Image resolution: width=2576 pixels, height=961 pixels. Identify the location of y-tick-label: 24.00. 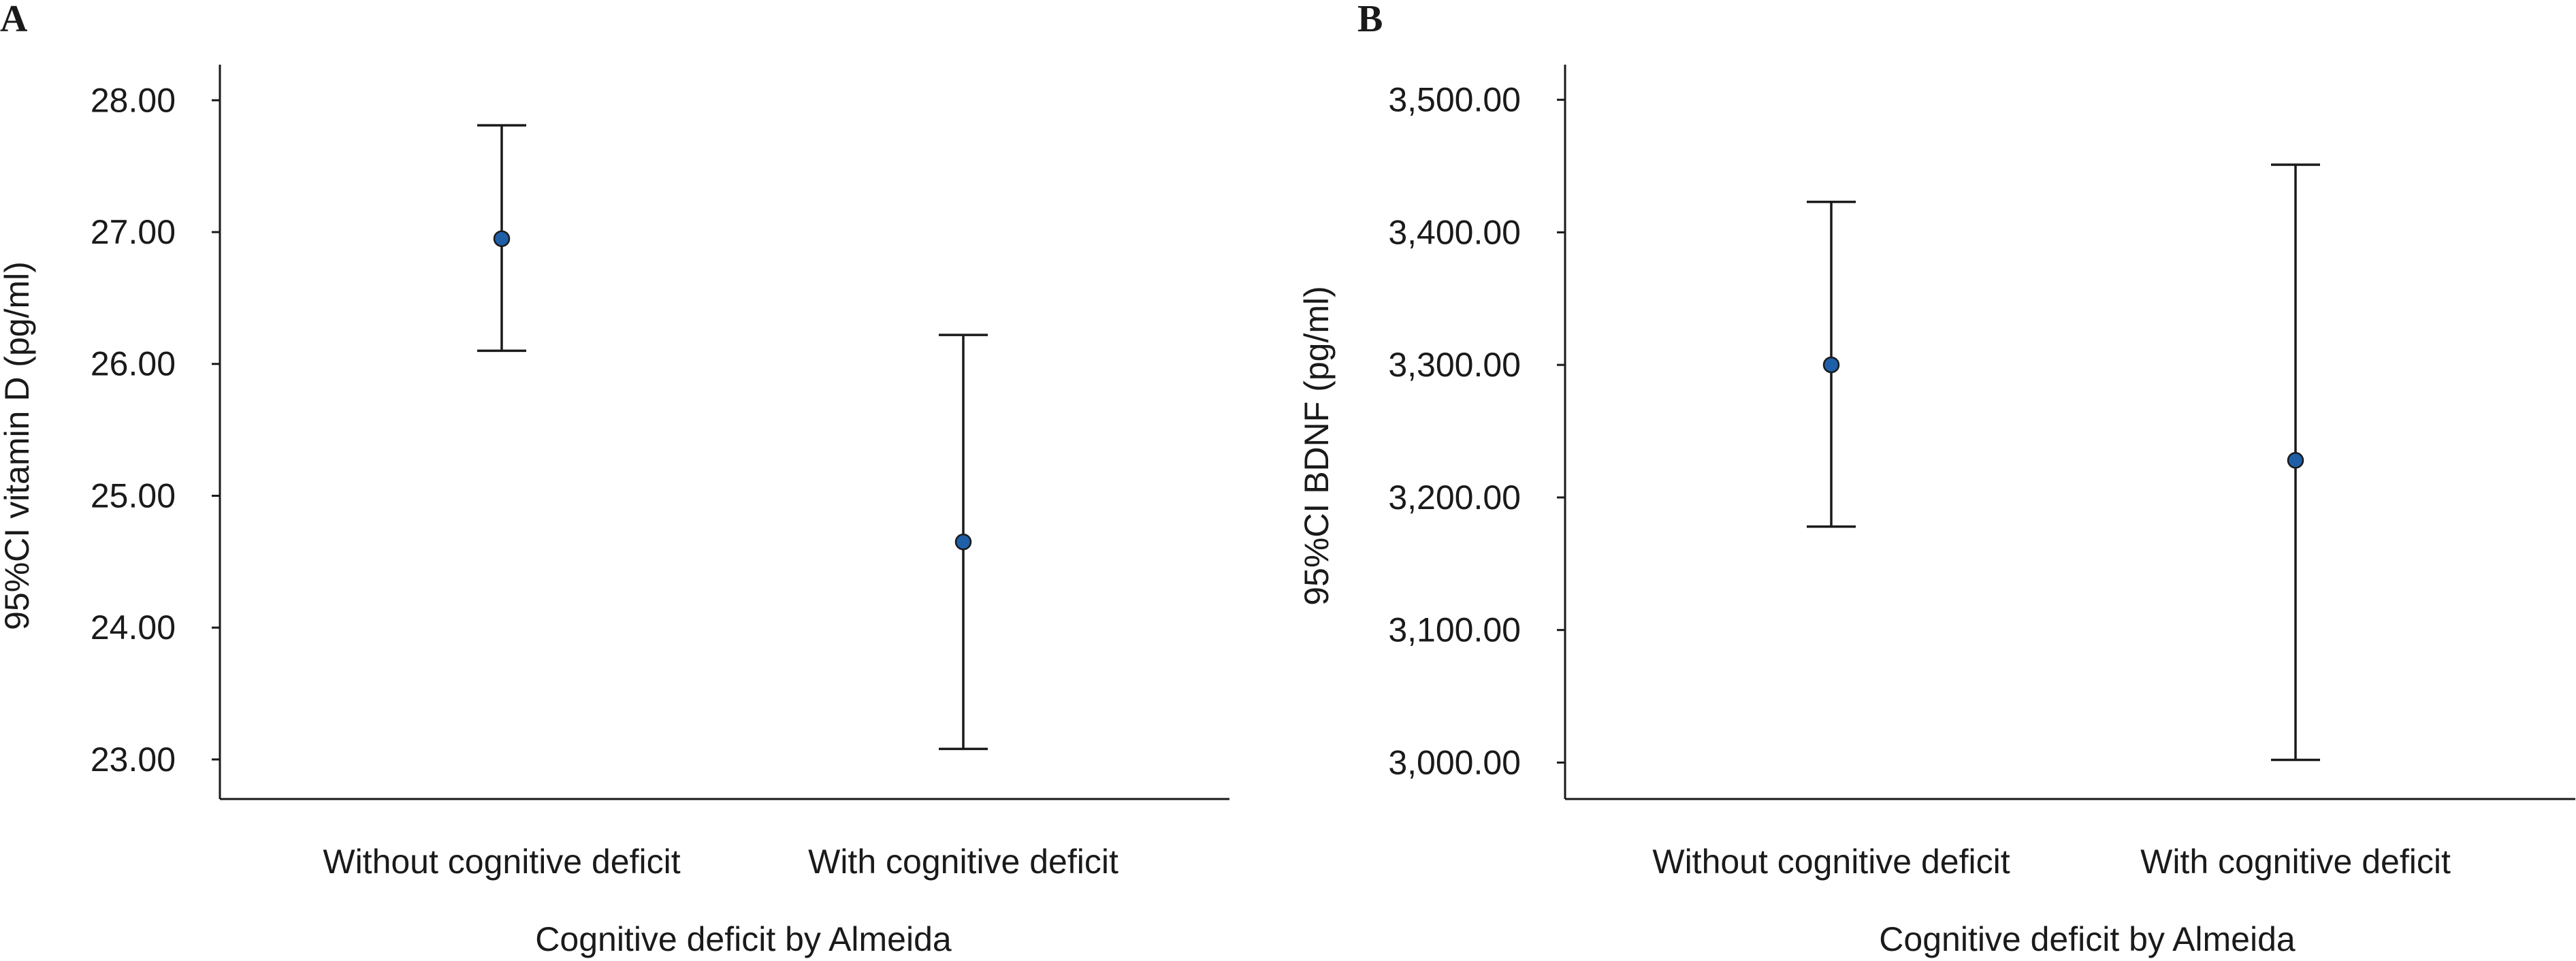
(133, 627).